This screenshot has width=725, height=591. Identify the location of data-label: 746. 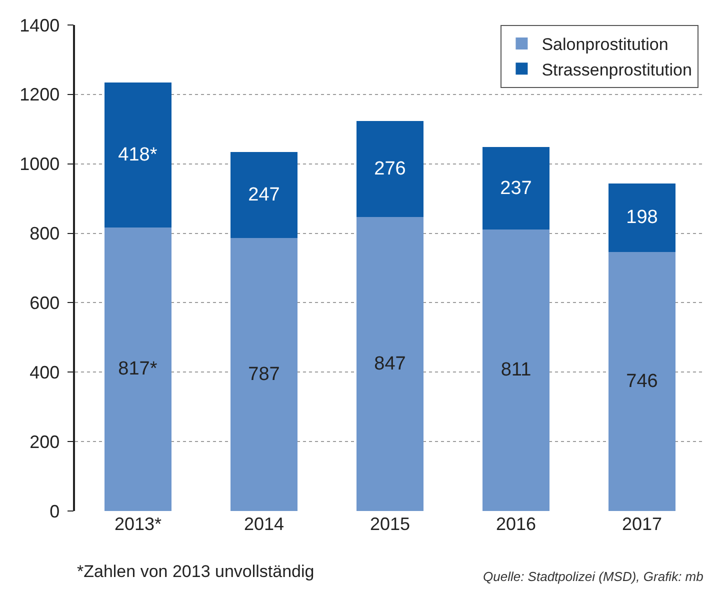
(642, 381).